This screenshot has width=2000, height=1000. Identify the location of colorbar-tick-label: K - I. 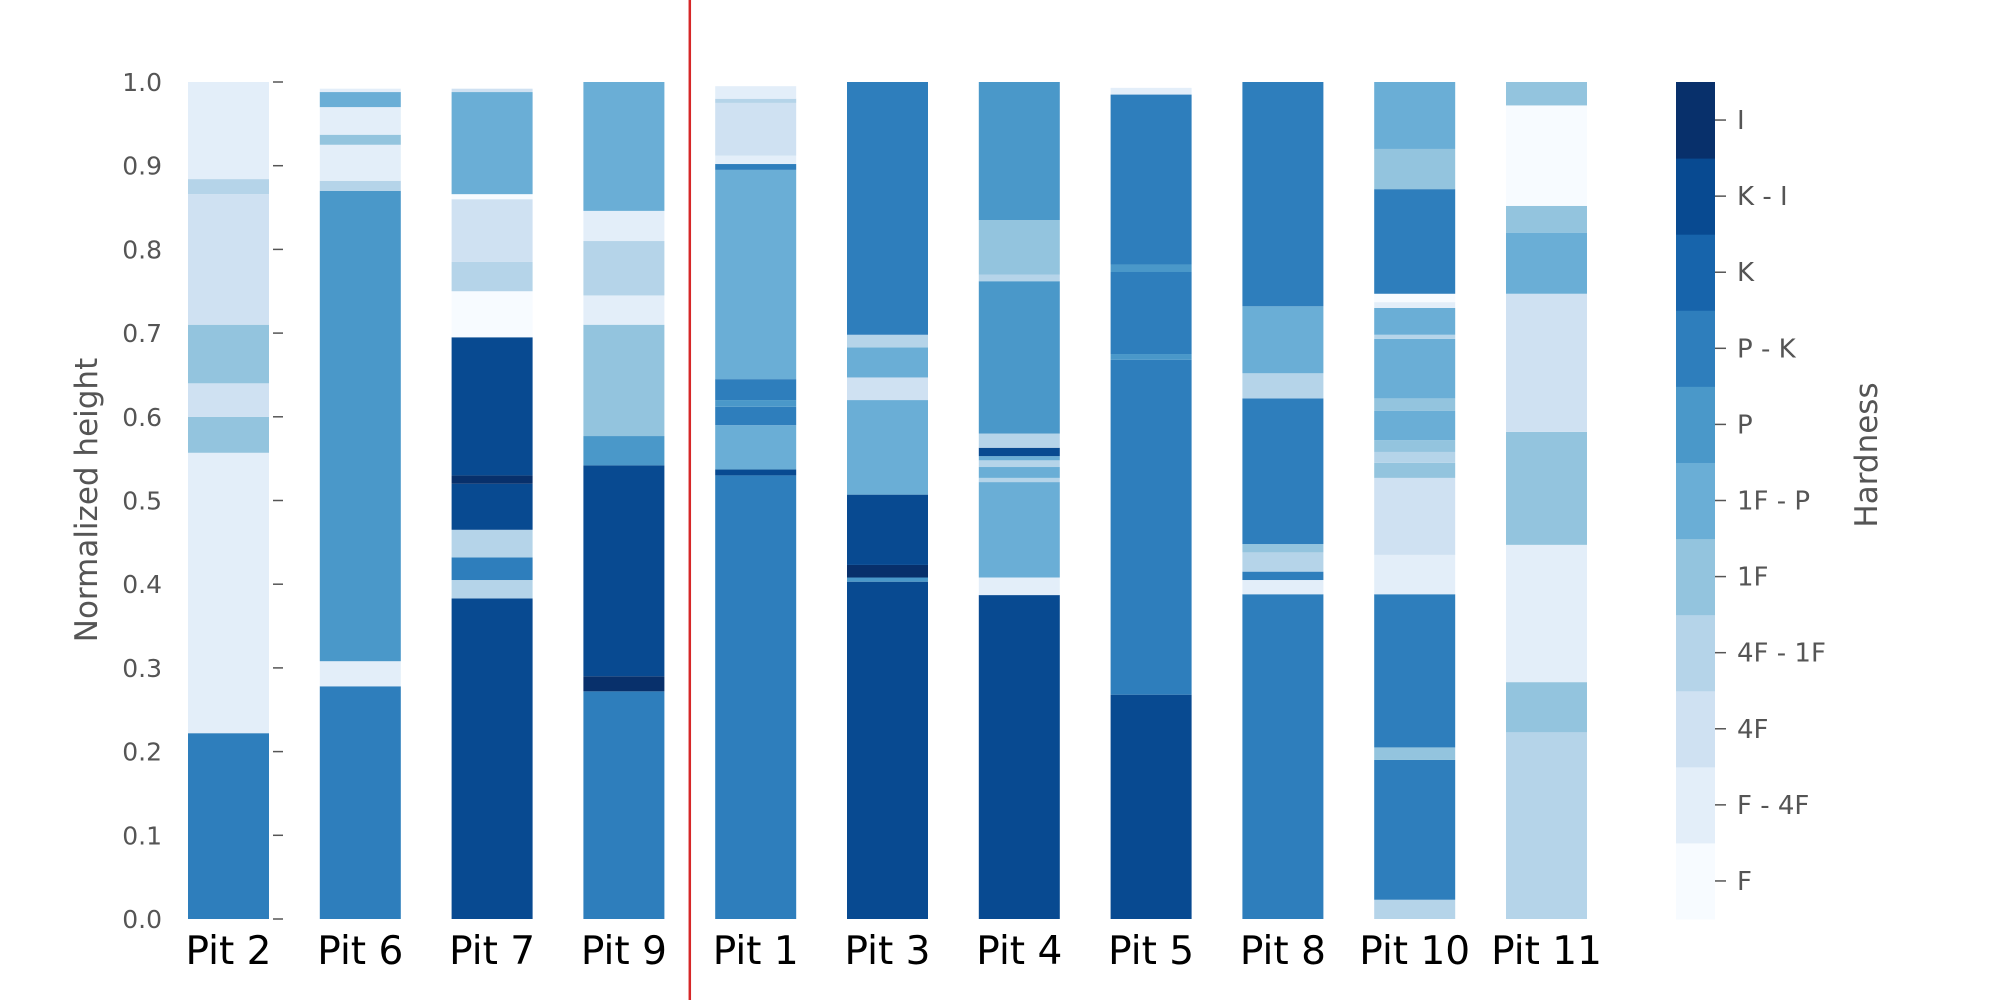
(1762, 197).